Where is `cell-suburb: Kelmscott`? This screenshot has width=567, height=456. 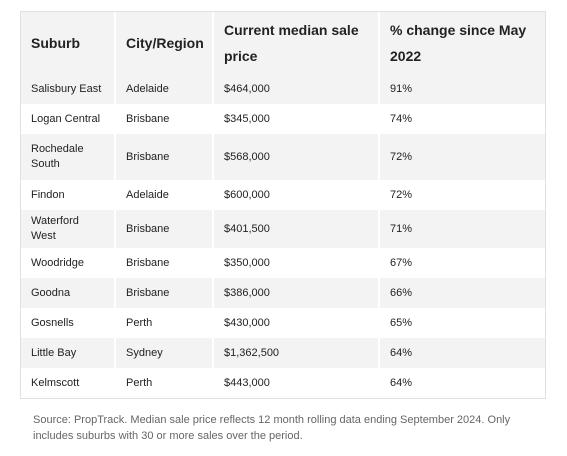 cell-suburb: Kelmscott is located at coordinates (68, 383).